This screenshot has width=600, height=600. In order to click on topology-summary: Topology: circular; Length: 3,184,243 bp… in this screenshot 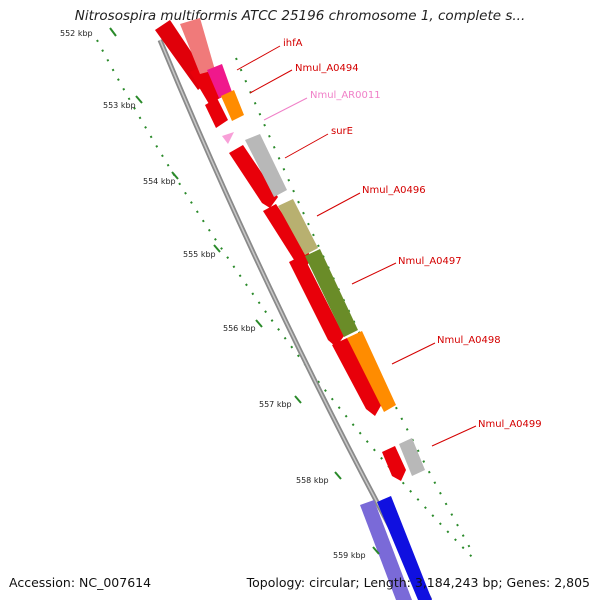, I will do `click(418, 582)`.